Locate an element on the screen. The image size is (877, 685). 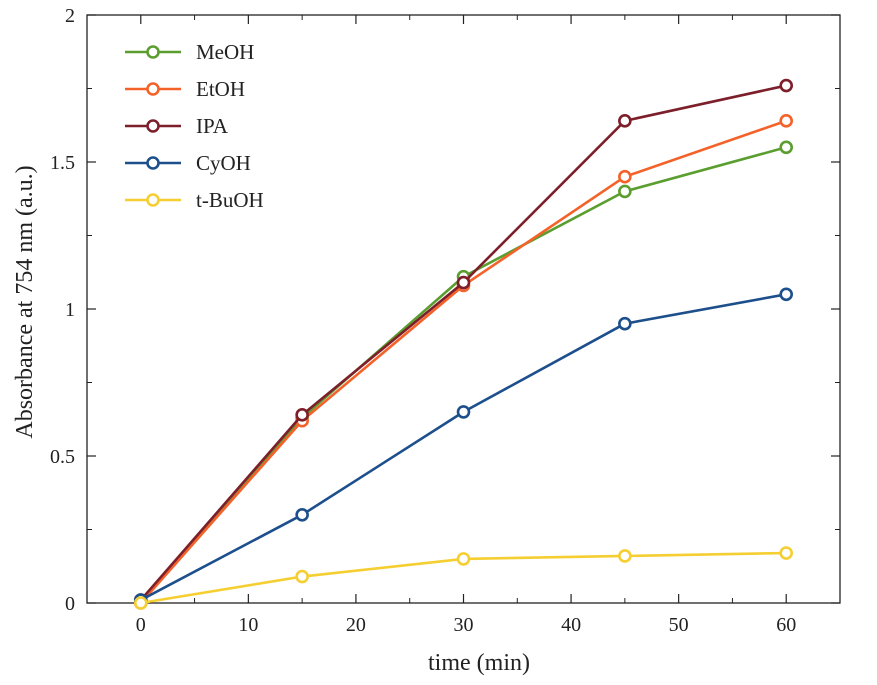
y-tick-label: 0 is located at coordinates (70, 604).